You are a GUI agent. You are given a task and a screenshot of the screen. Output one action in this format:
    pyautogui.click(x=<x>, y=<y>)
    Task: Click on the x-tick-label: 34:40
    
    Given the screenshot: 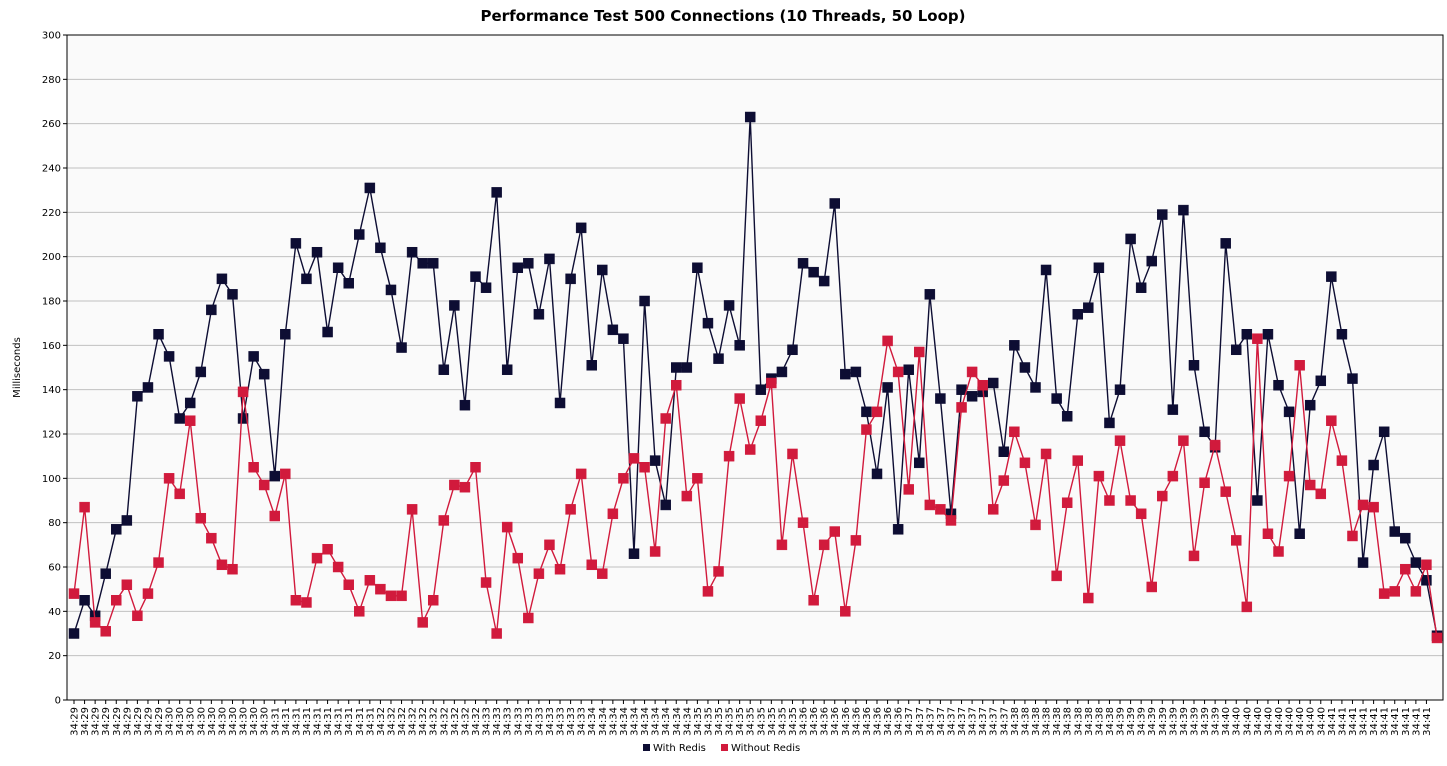 What is the action you would take?
    pyautogui.click(x=1268, y=721)
    